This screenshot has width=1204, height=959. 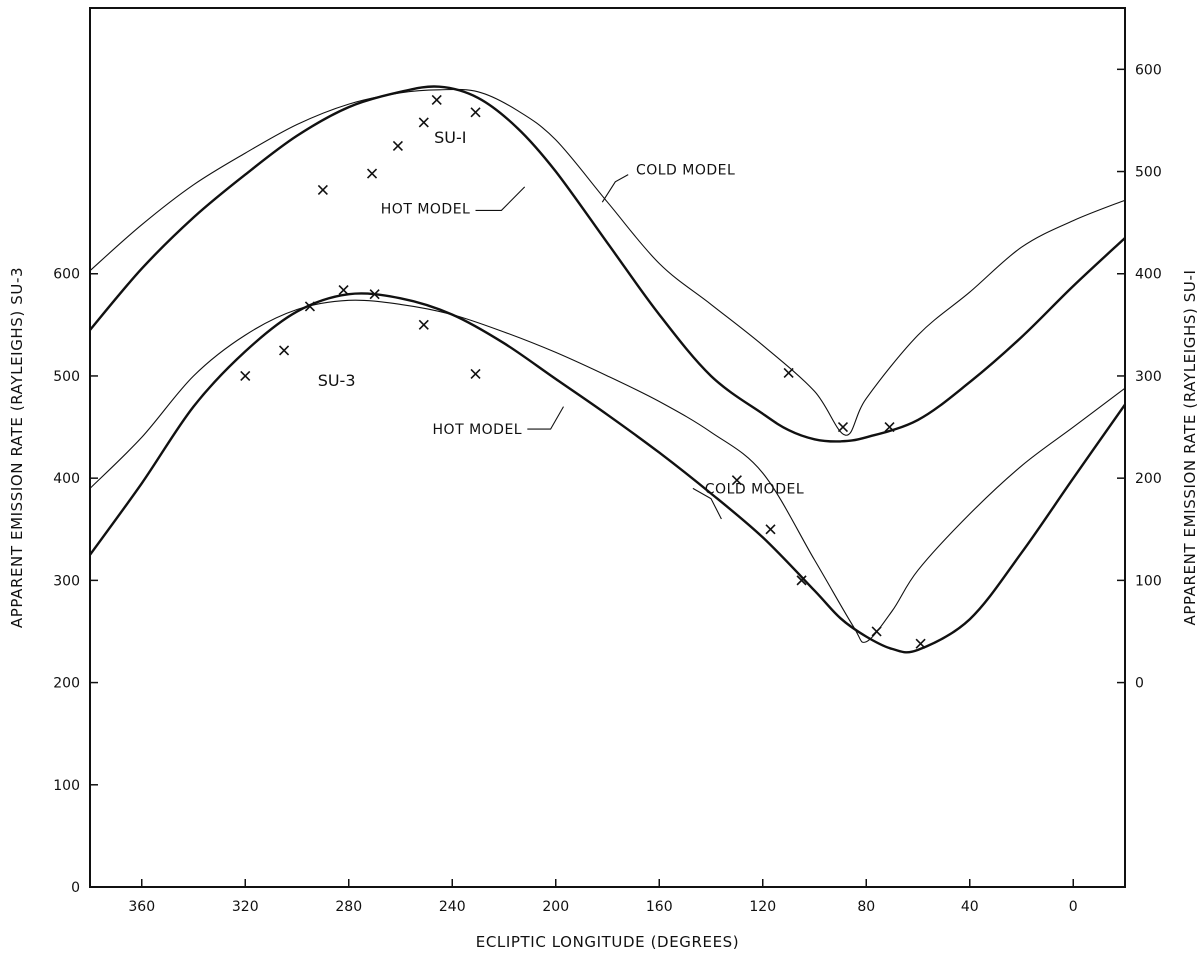 What do you see at coordinates (659, 907) in the screenshot?
I see `x-tick-label: 160` at bounding box center [659, 907].